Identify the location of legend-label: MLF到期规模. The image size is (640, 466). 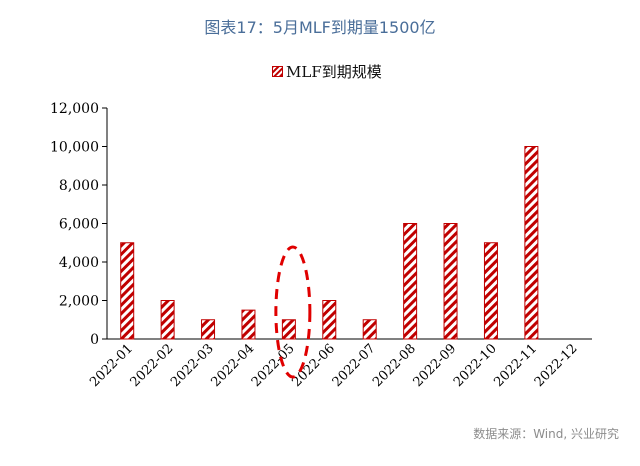
(334, 71).